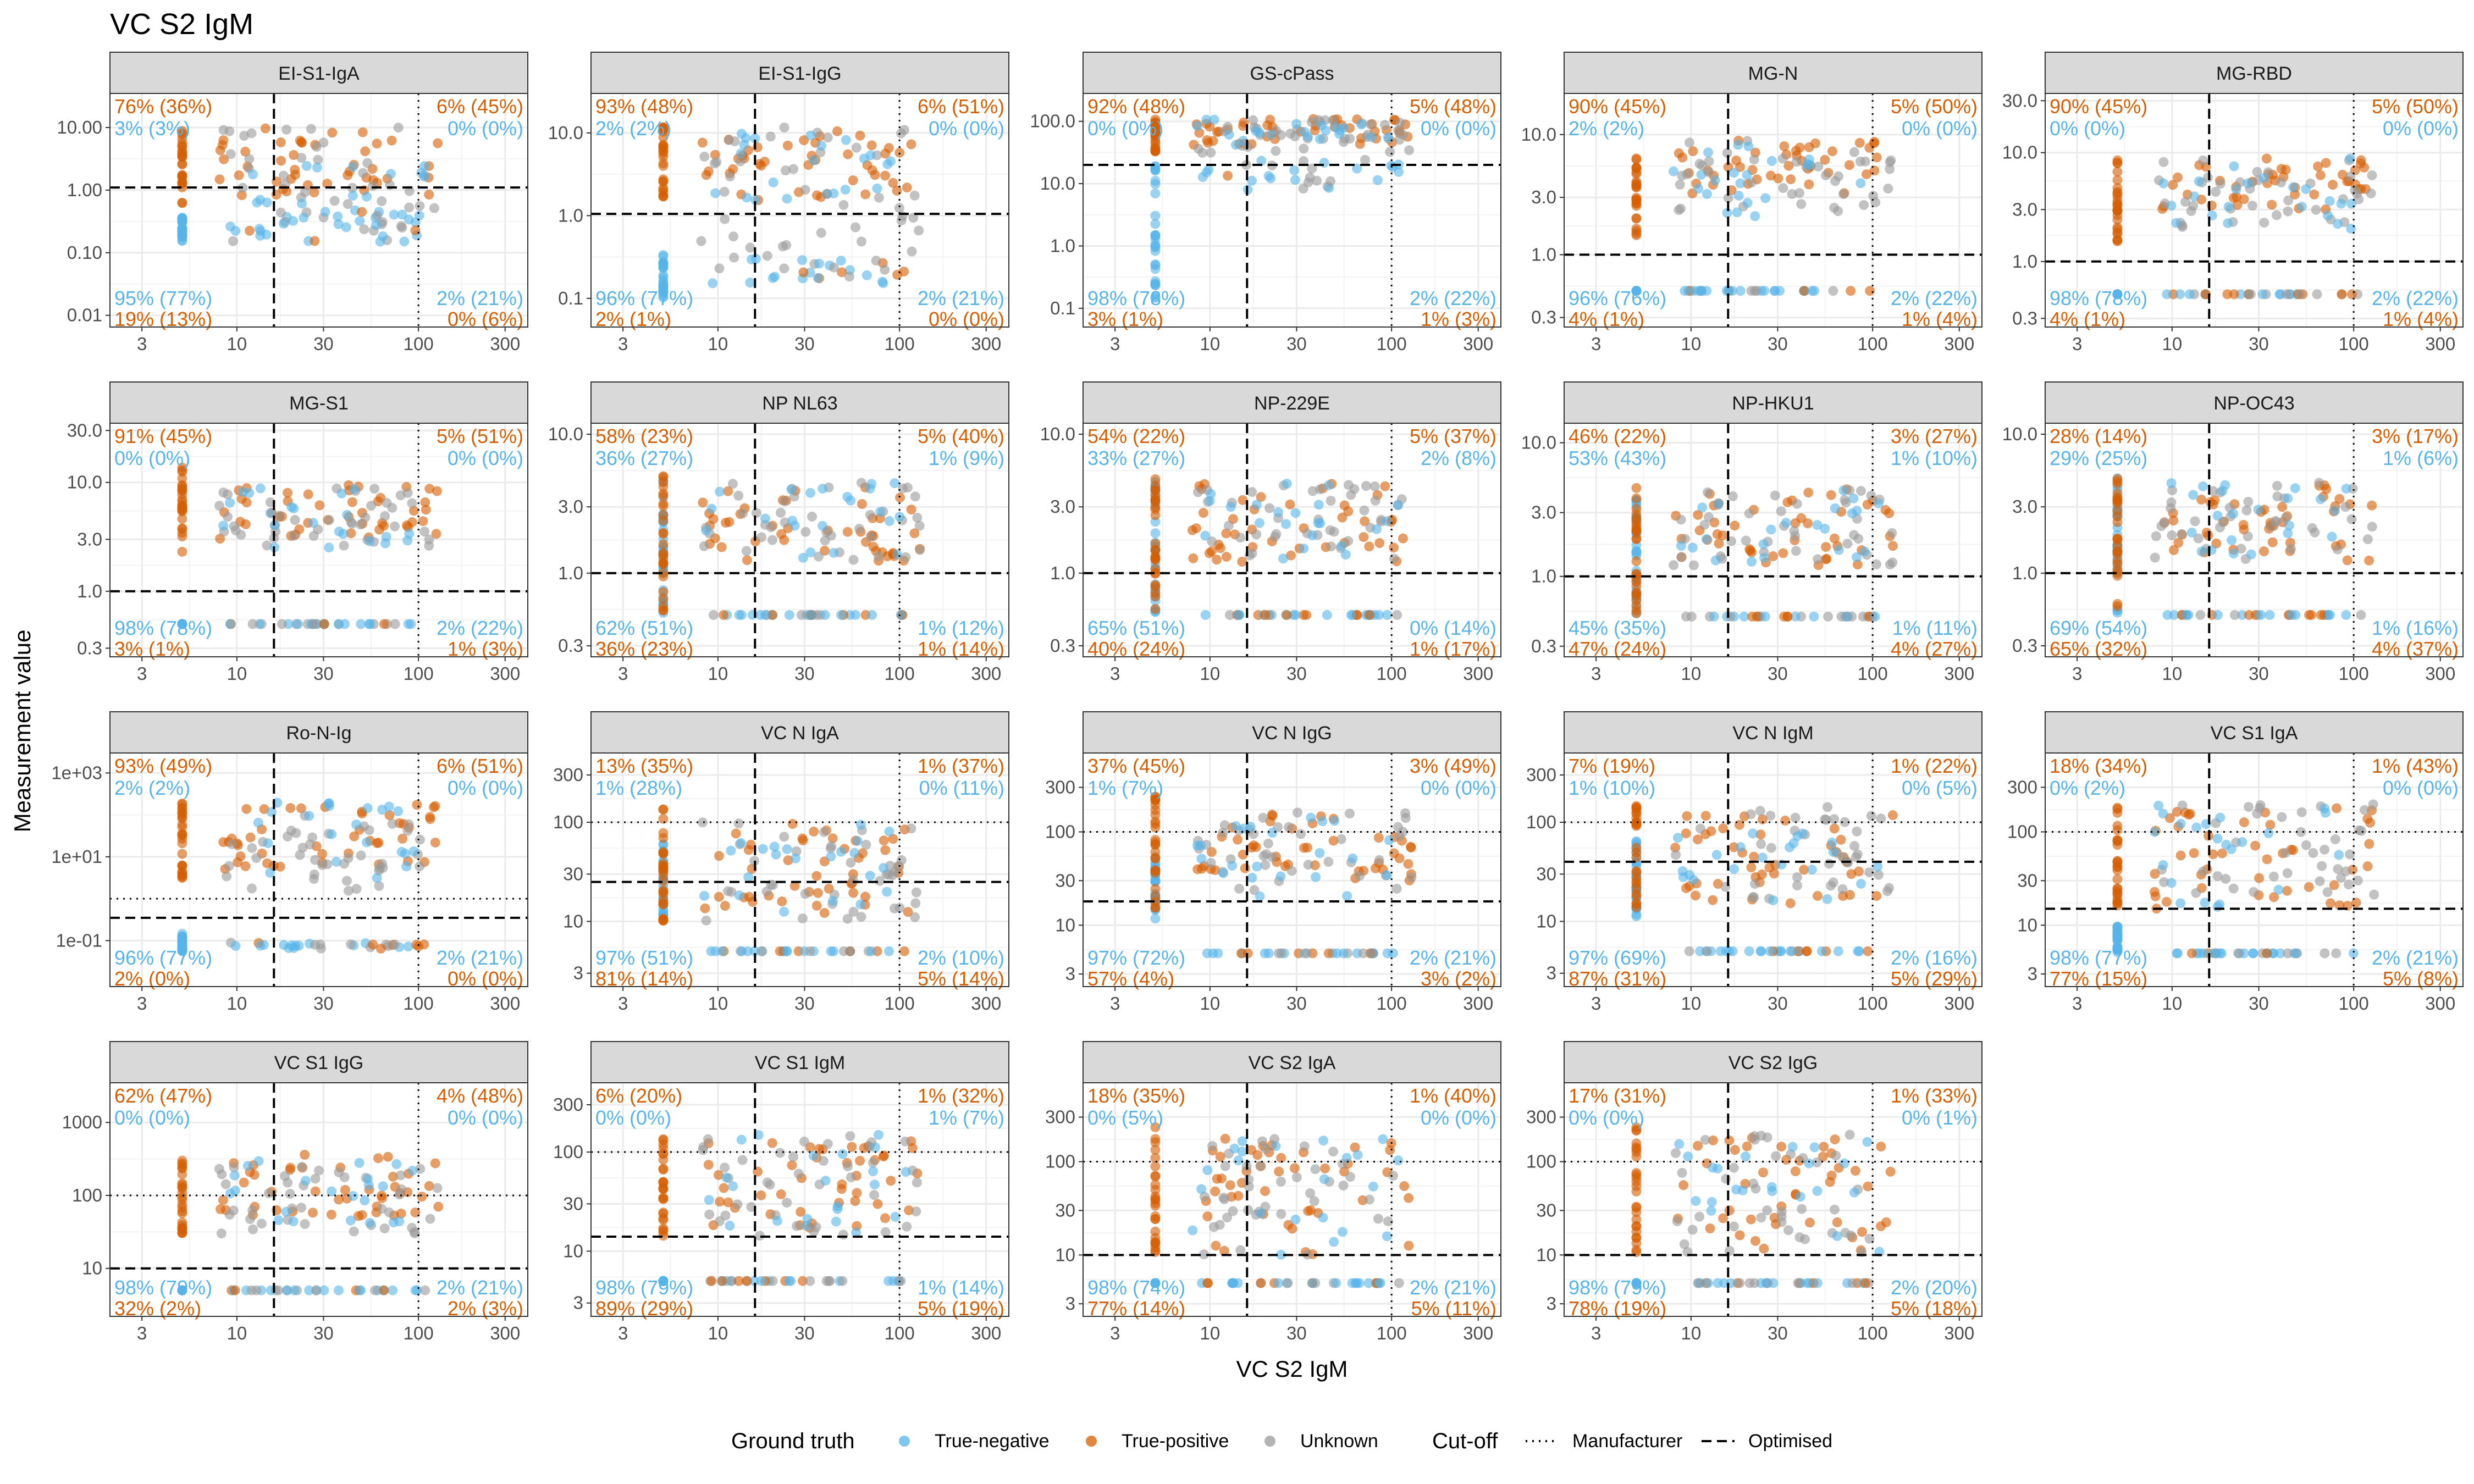  Describe the element at coordinates (1115, 1003) in the screenshot. I see `x-tick-label: 3` at that location.